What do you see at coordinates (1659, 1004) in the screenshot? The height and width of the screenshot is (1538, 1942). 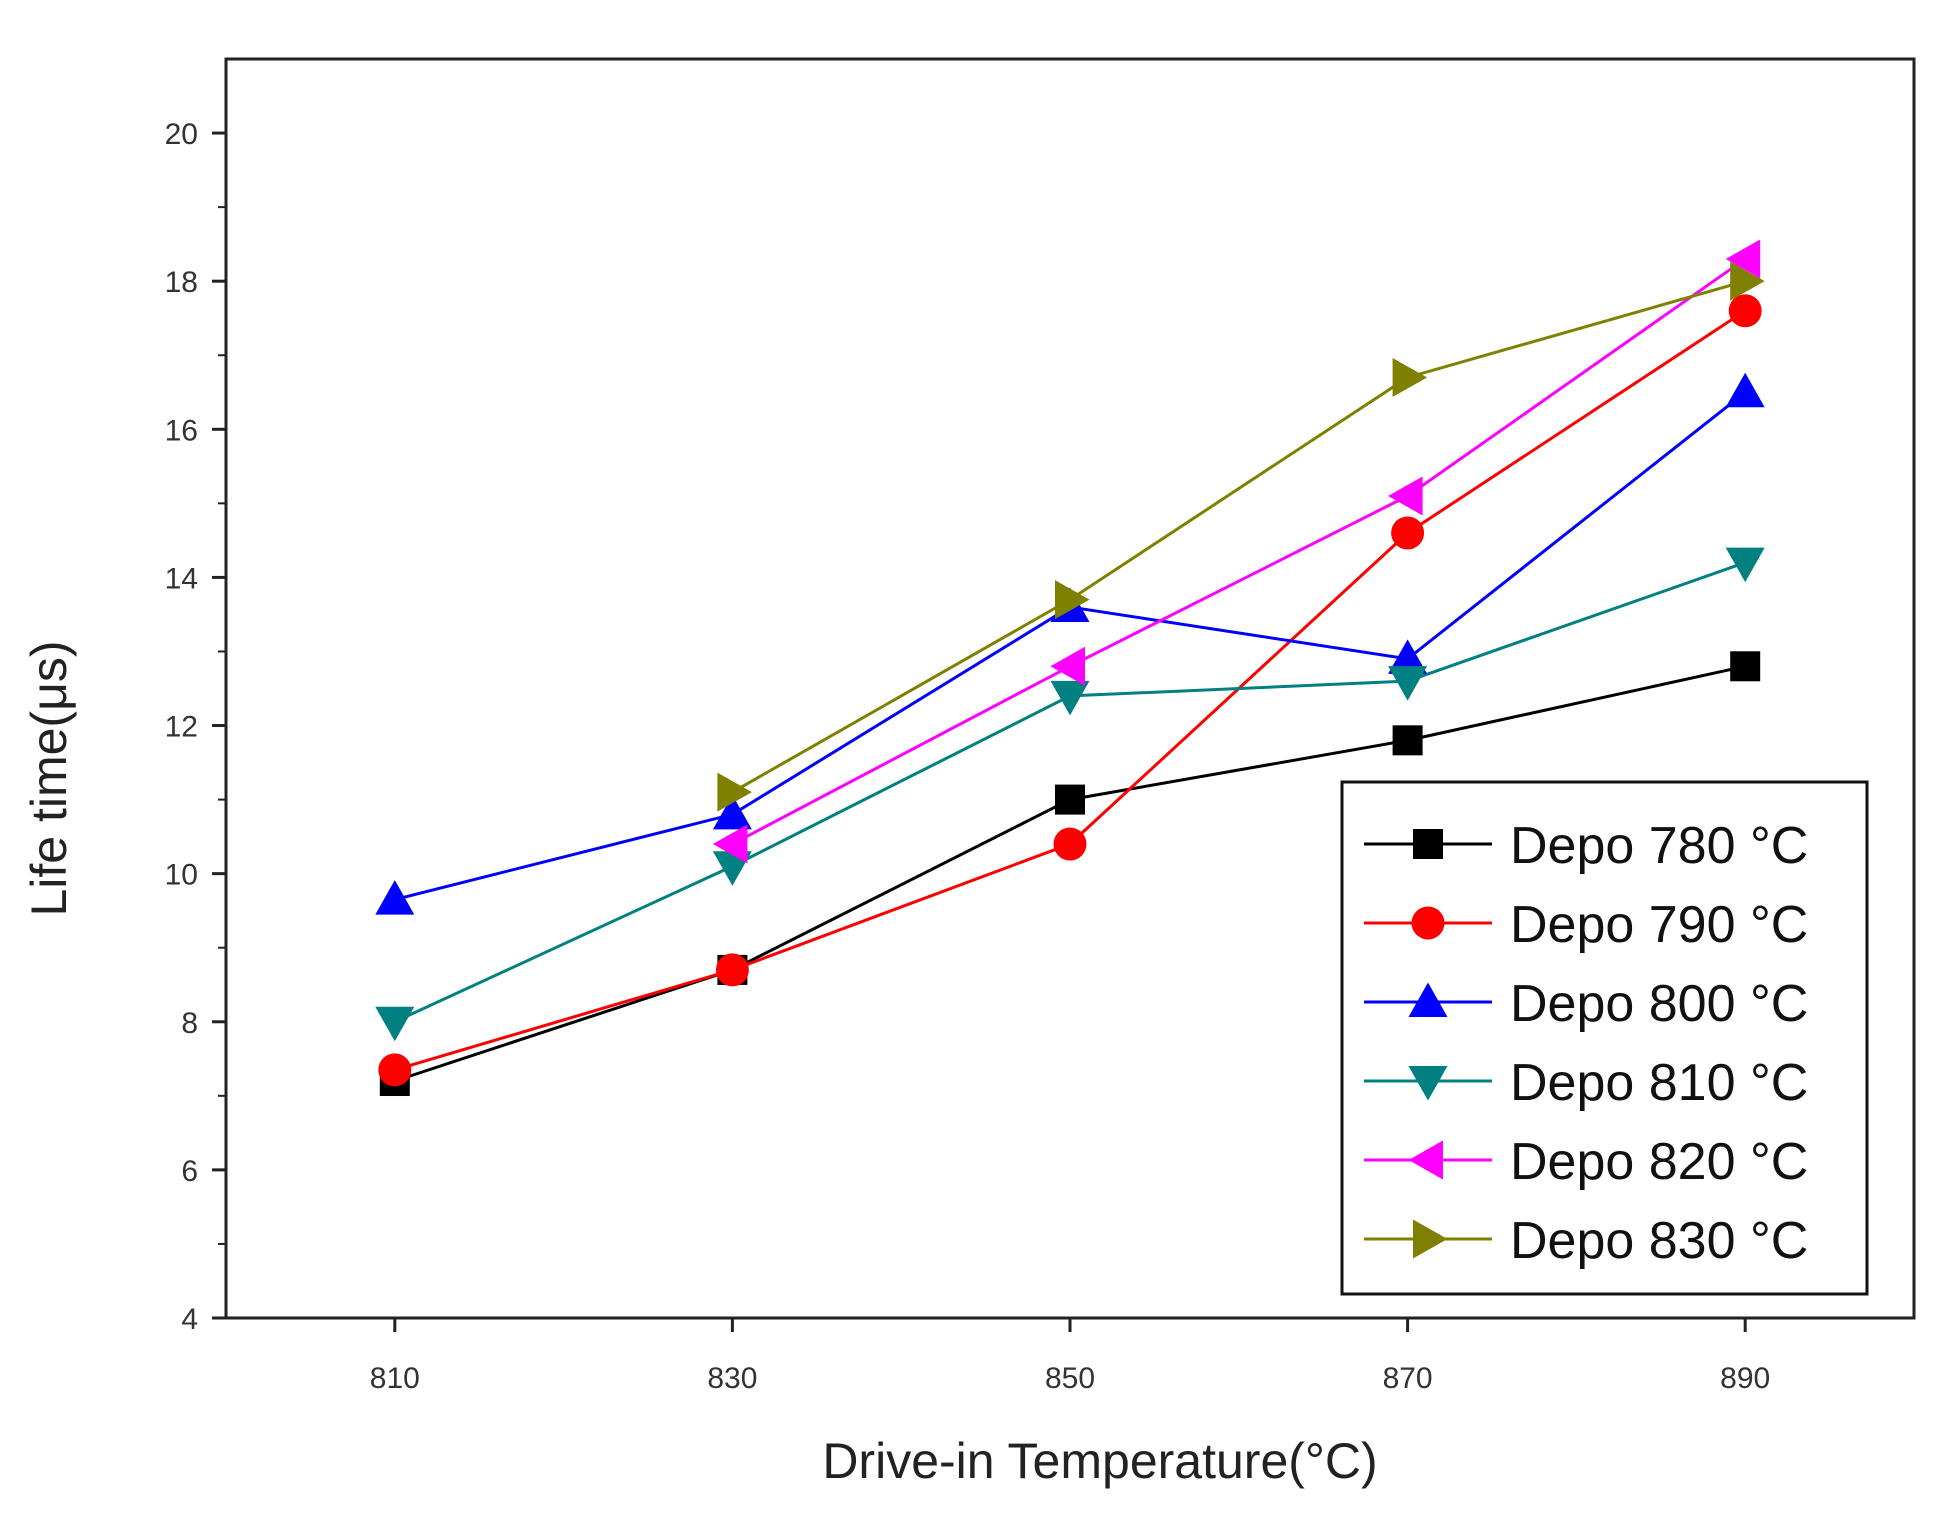 I see `legend-label-2: Depo 800 °C` at bounding box center [1659, 1004].